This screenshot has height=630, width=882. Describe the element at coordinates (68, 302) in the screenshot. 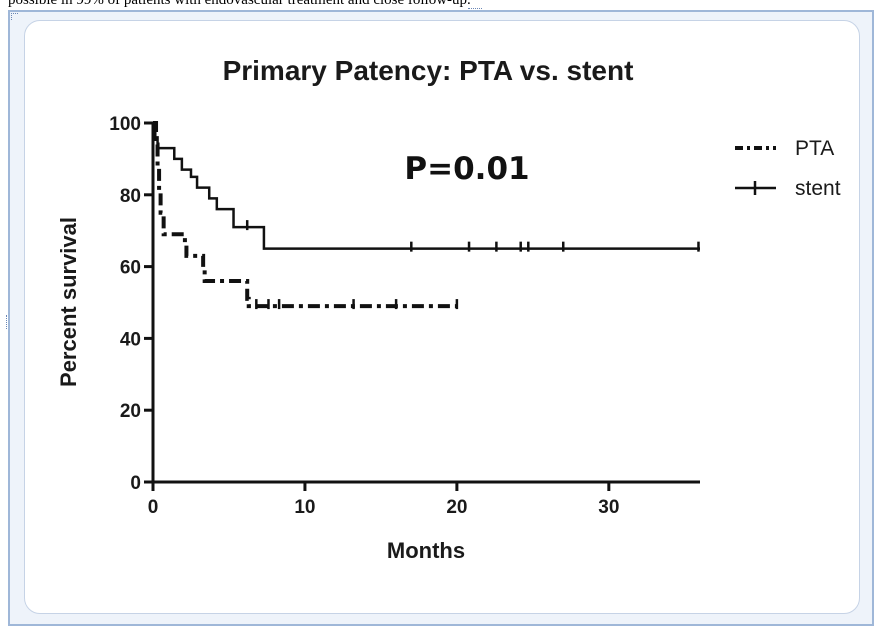

I see `y-axis-label: Percent survival` at that location.